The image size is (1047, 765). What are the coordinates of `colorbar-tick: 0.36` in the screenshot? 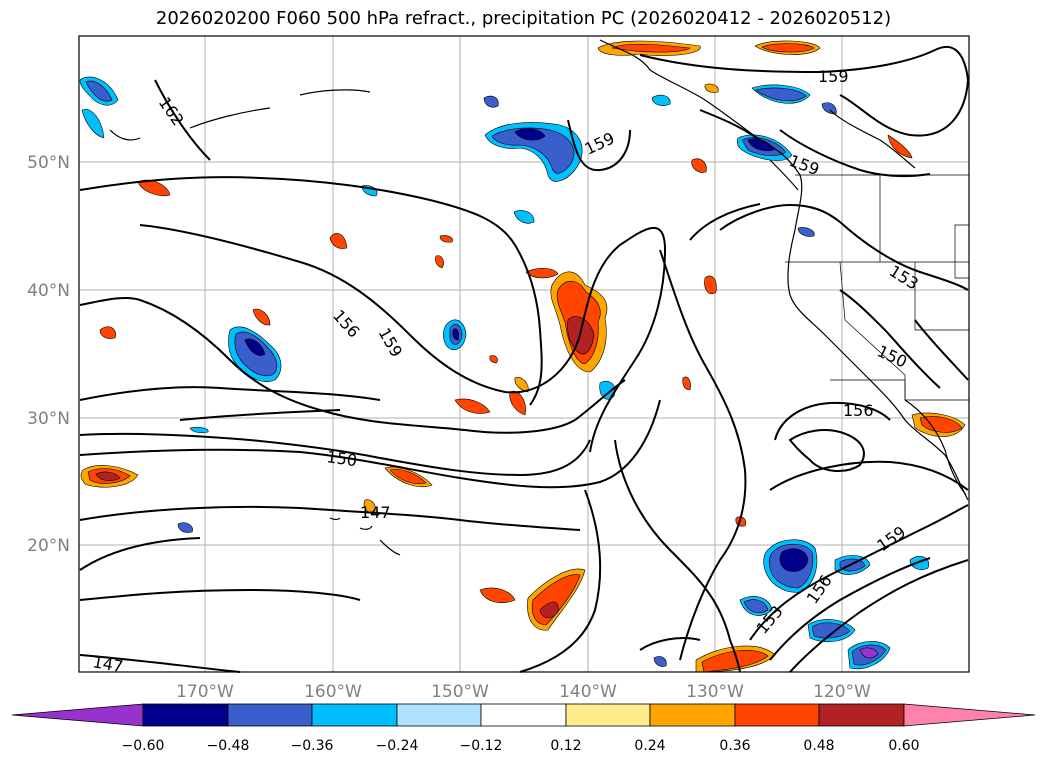 It's located at (734, 746).